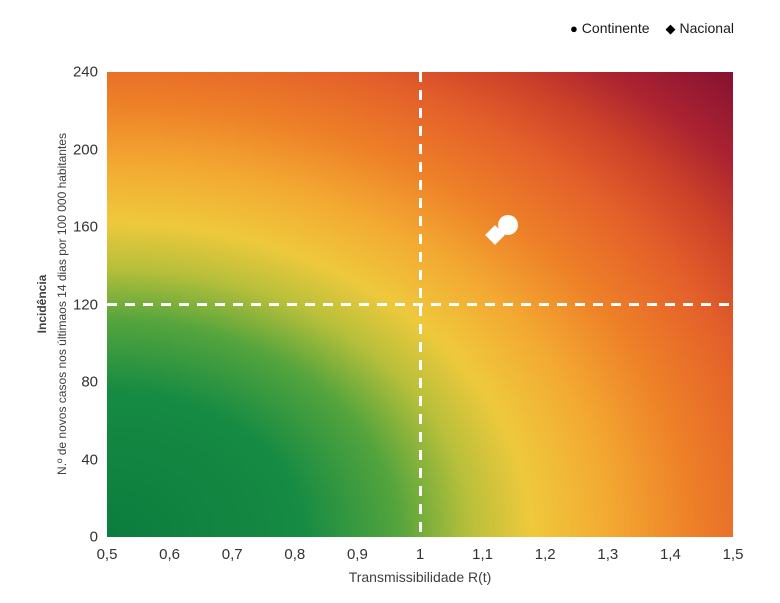  What do you see at coordinates (85, 304) in the screenshot?
I see `y-tick-label: 120` at bounding box center [85, 304].